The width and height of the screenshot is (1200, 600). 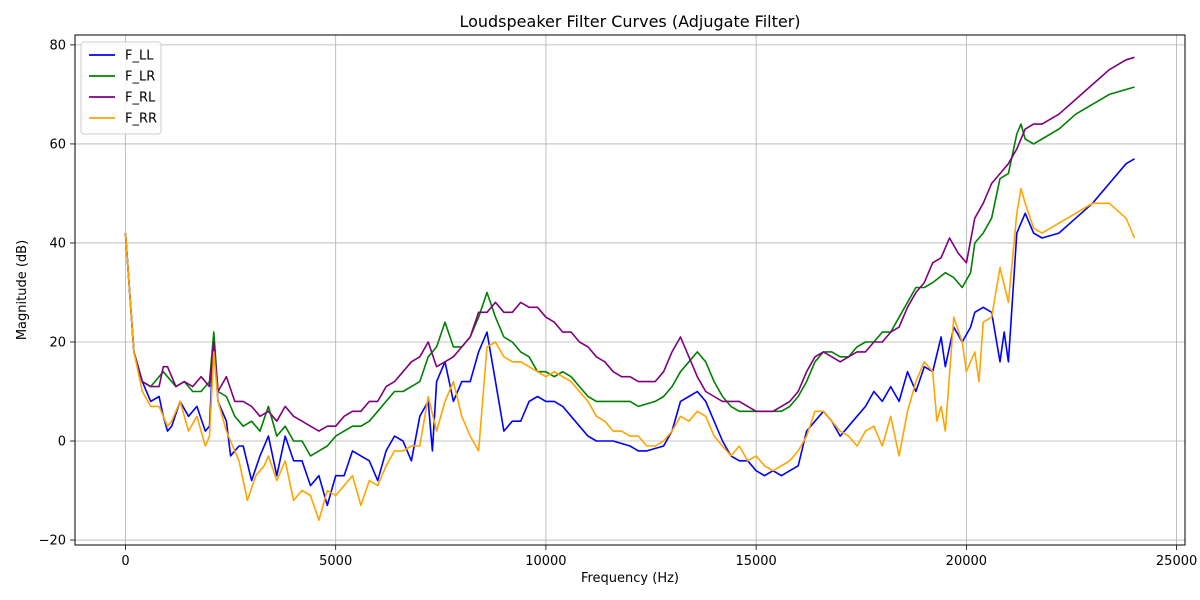 I want to click on legend-label: F_LL, so click(x=139, y=56).